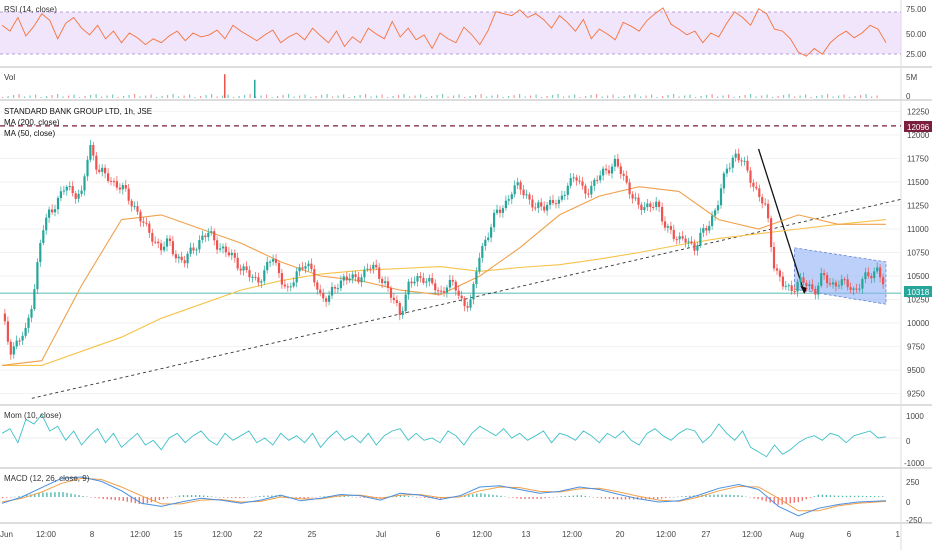  Describe the element at coordinates (438, 534) in the screenshot. I see `time-axis-label: 6` at that location.